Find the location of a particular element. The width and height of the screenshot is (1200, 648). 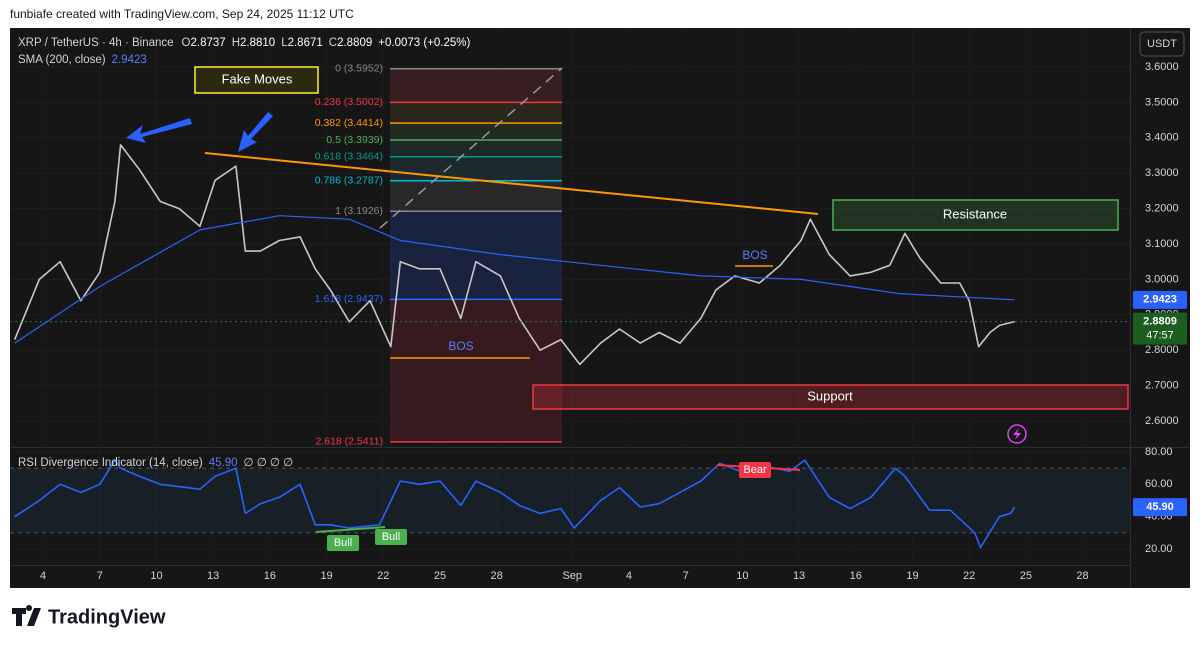

y-tick-label: 3.5000 is located at coordinates (1162, 102).